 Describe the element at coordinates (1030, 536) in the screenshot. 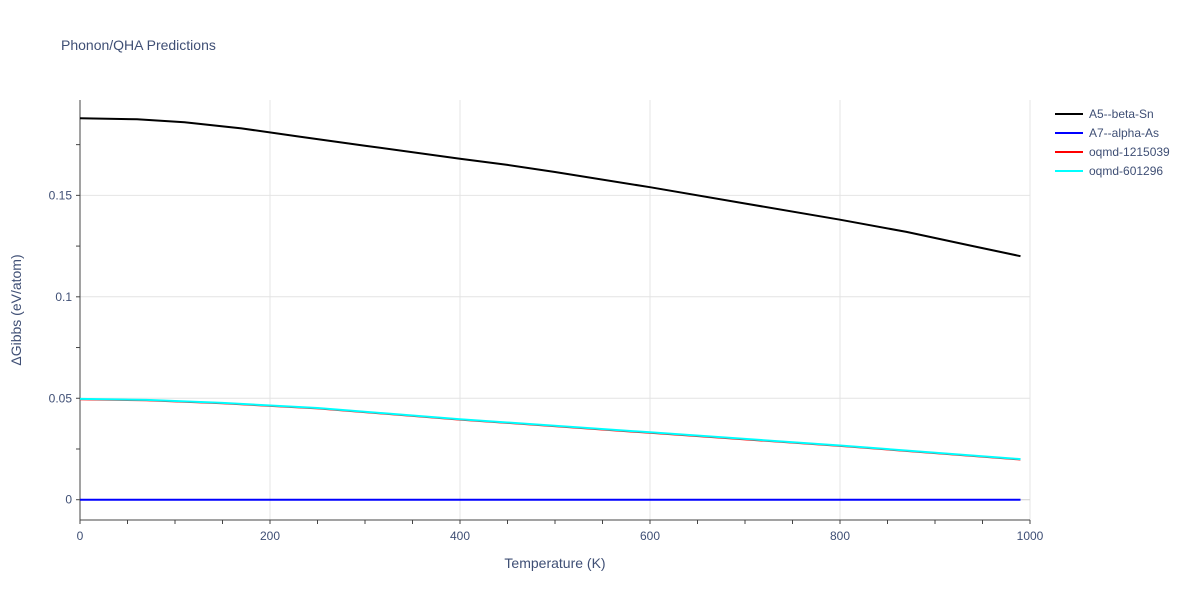

I see `x-tick-label: 1000` at that location.